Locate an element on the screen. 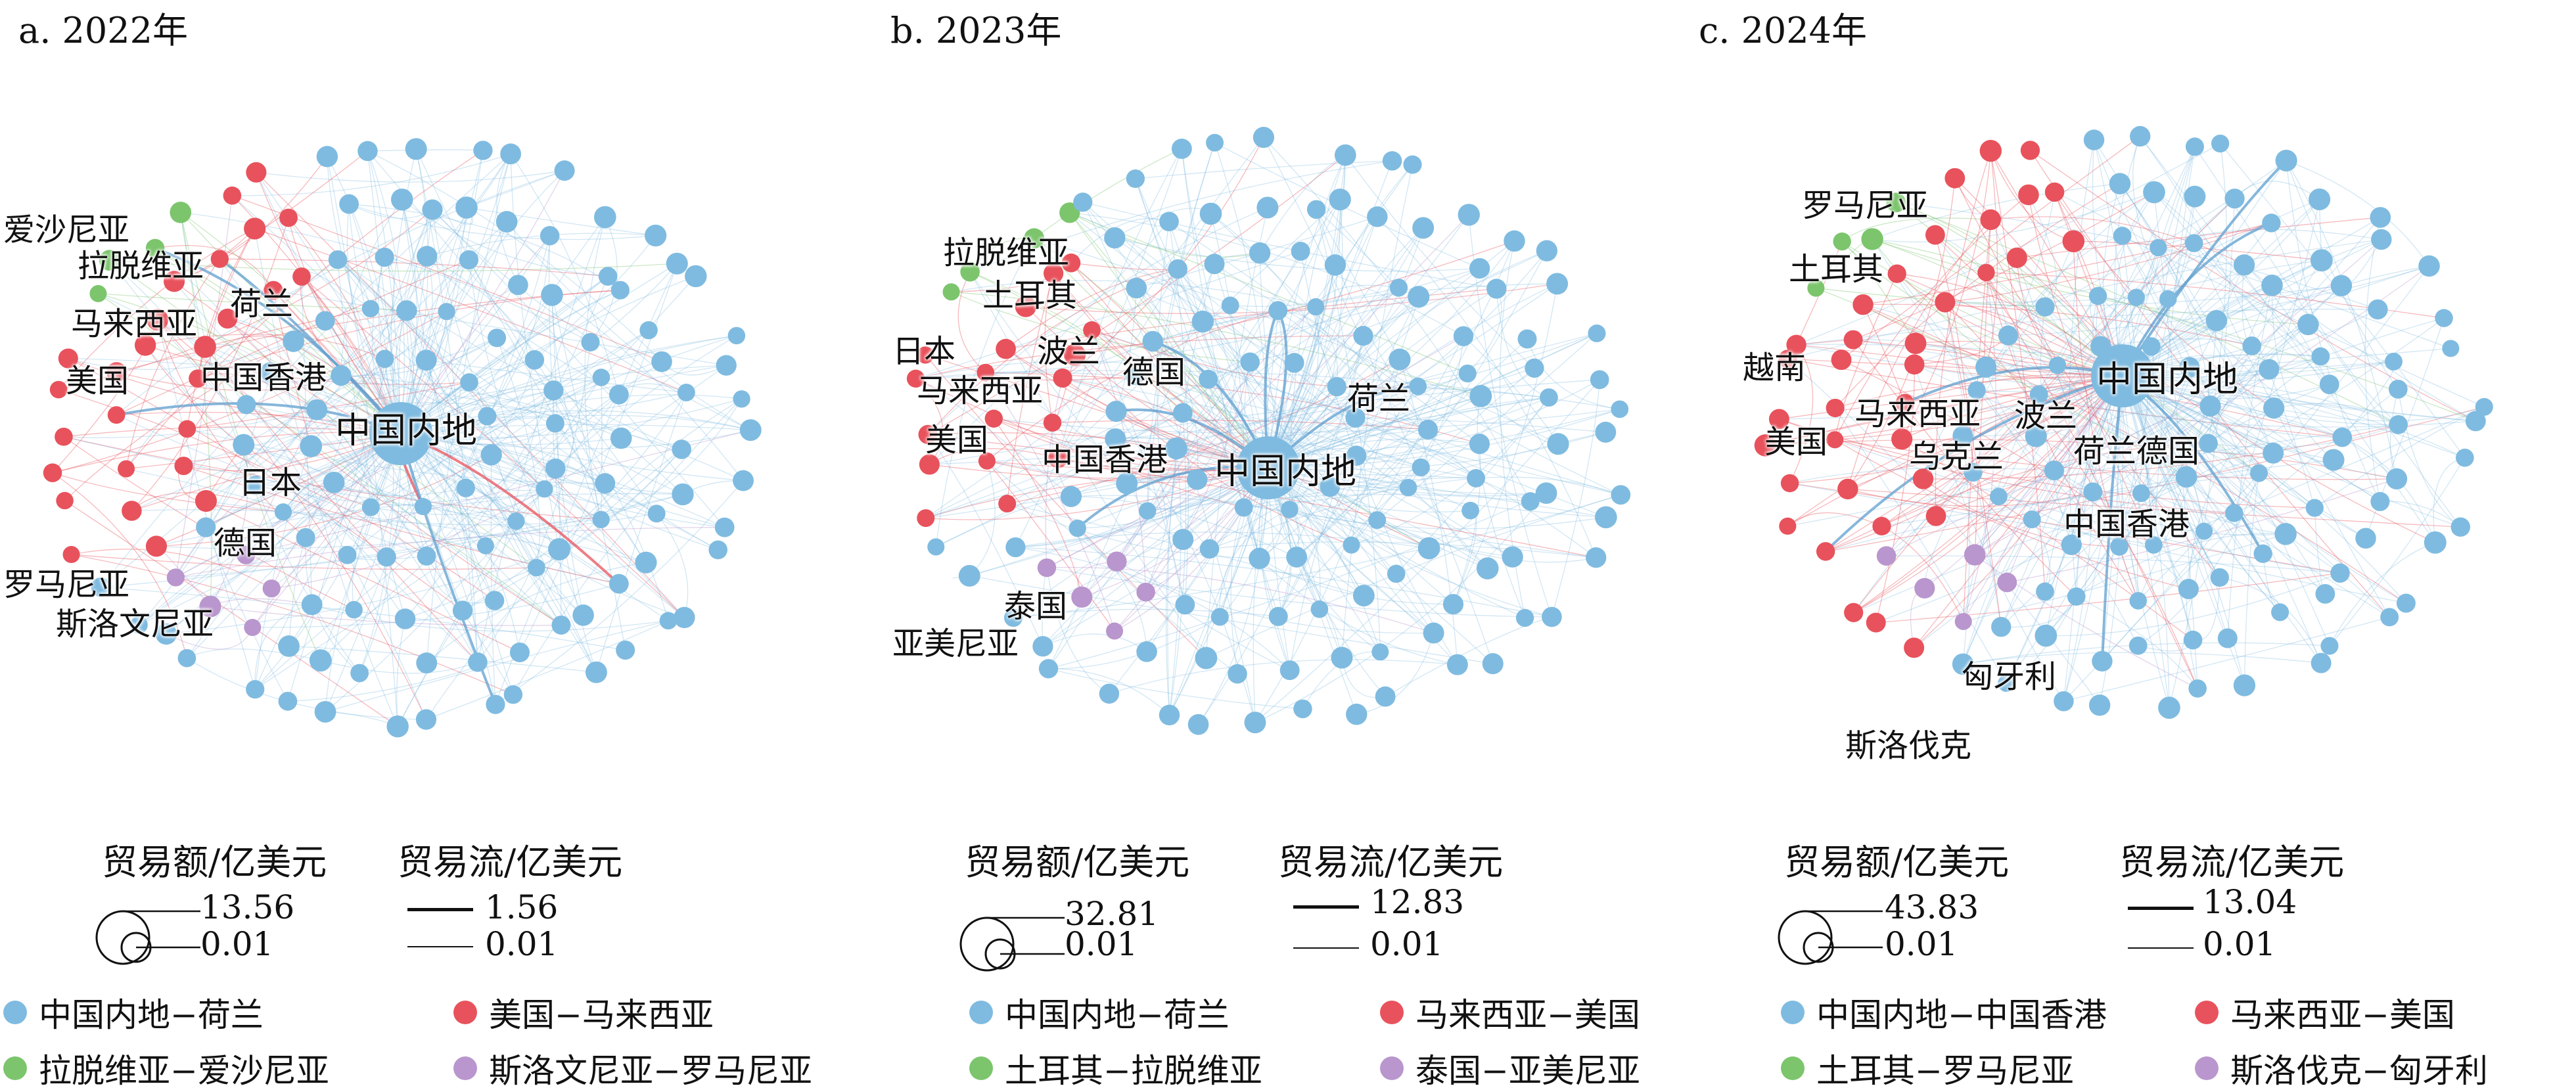 The height and width of the screenshot is (1086, 2576). node-label: 土耳其 is located at coordinates (1837, 269).